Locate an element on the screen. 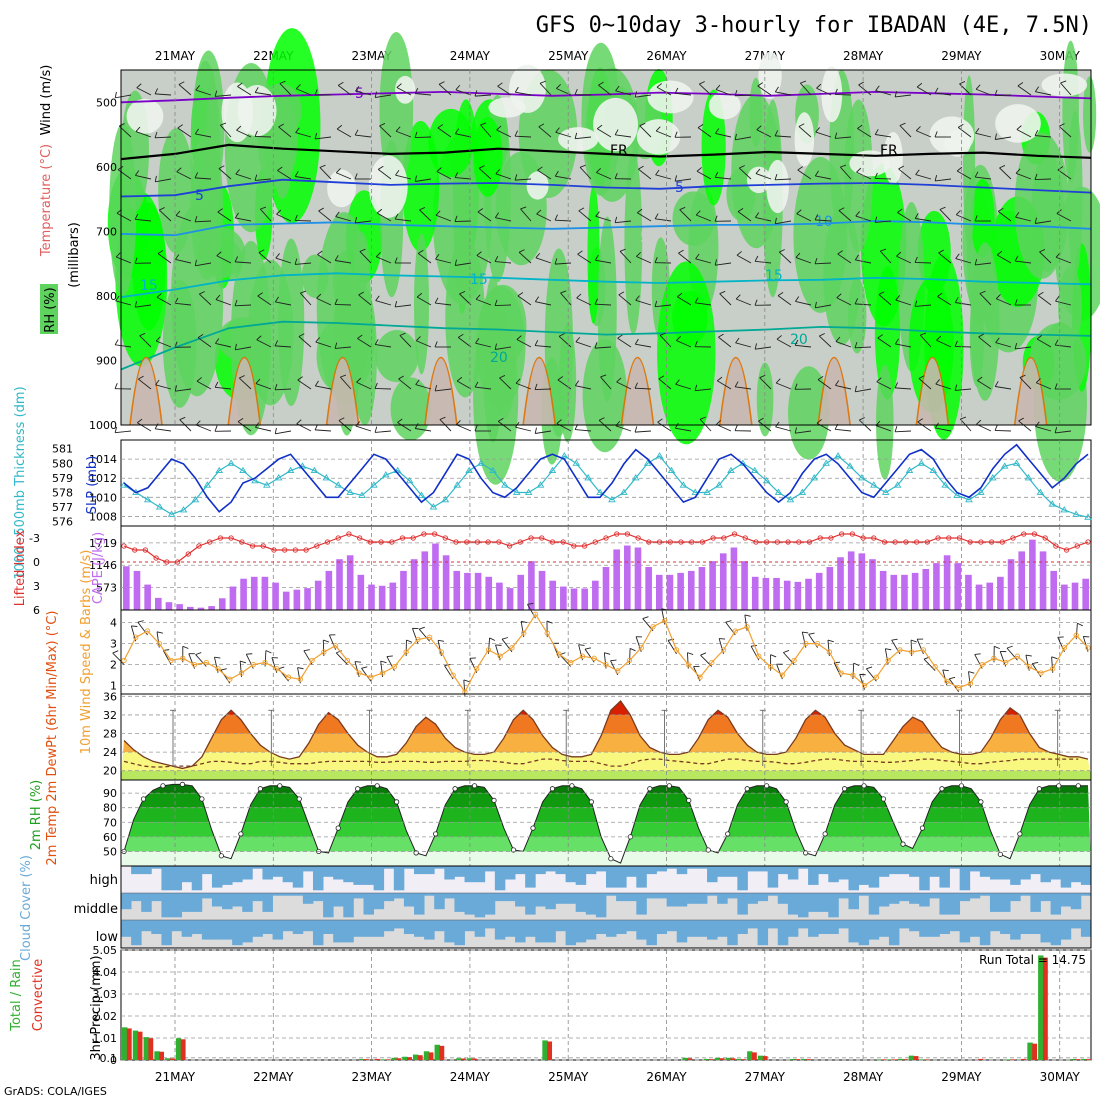 This screenshot has height=1100, width=1100. run-total-label: Run Total = 14.75 is located at coordinates (1032, 960).